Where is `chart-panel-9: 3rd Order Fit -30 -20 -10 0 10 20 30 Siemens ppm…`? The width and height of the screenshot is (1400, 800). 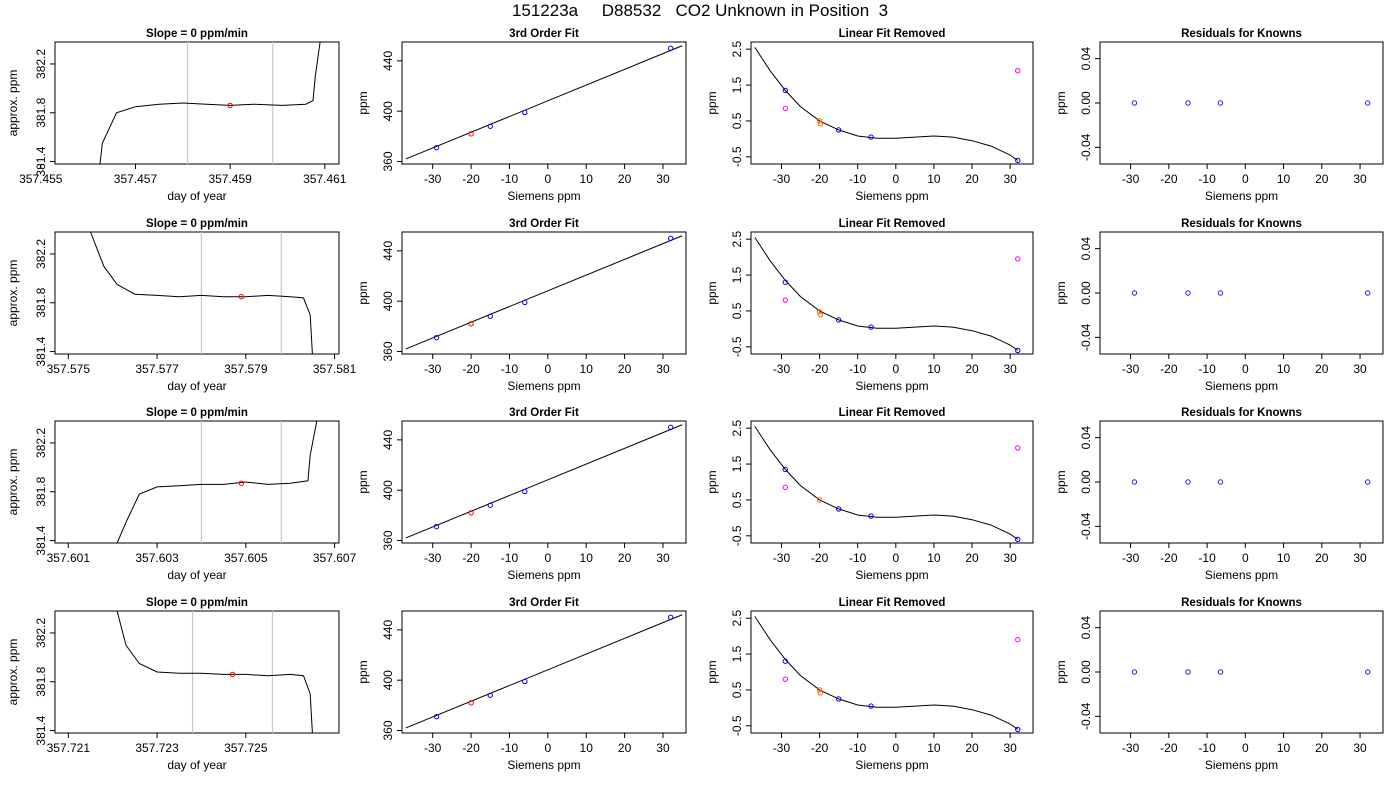 chart-panel-9: 3rd Order Fit -30 -20 -10 0 10 20 30 Siemens ppm… is located at coordinates (521, 494).